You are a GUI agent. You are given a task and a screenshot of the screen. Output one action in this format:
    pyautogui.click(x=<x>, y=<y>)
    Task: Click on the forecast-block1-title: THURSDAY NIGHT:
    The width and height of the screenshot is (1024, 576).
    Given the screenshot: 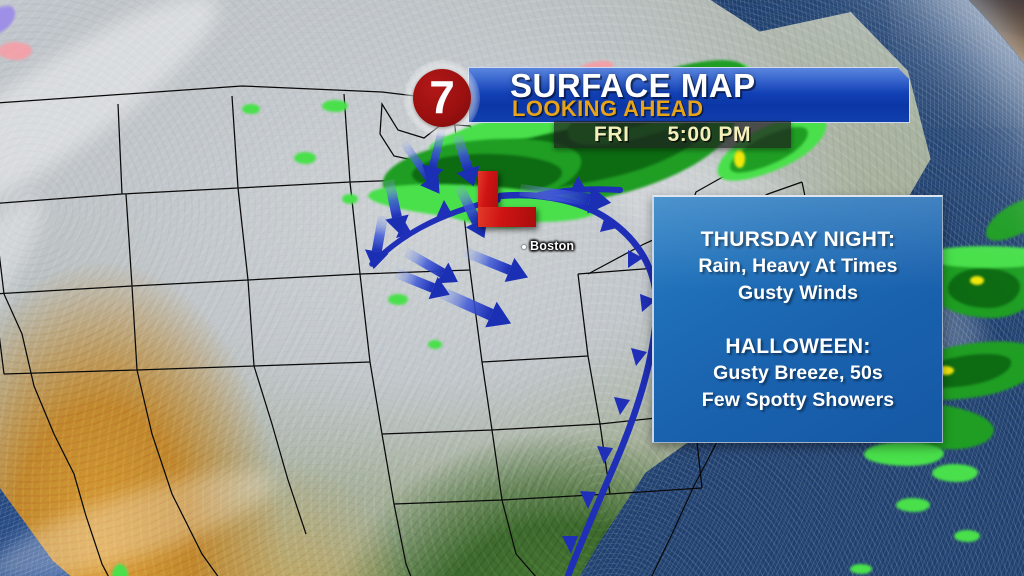 What is the action you would take?
    pyautogui.click(x=798, y=239)
    